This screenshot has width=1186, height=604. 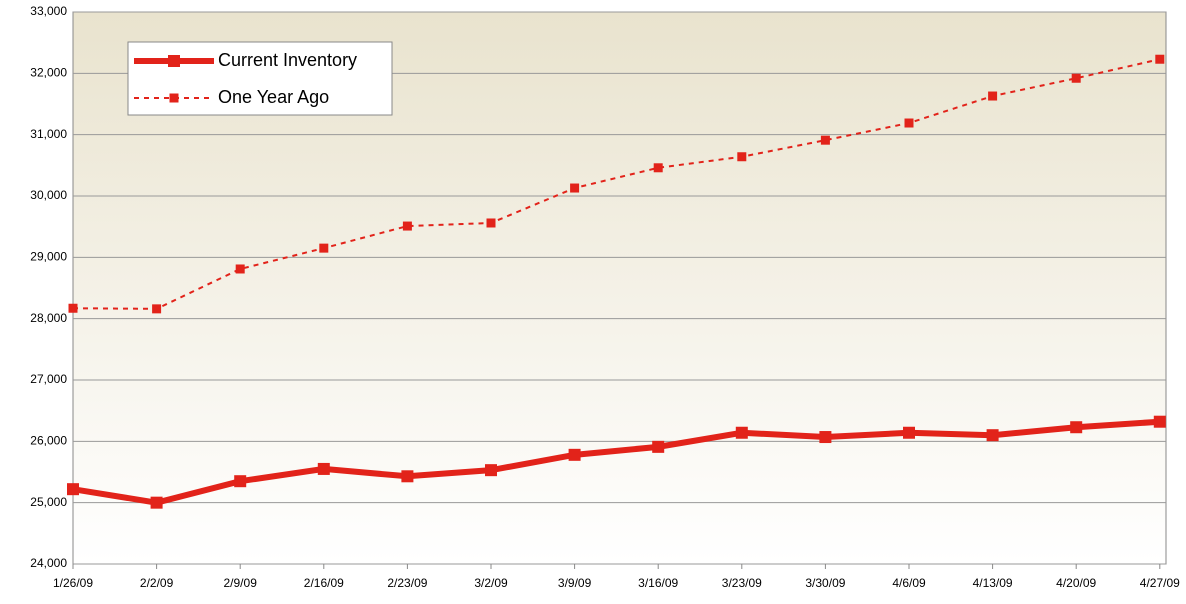 What do you see at coordinates (993, 583) in the screenshot?
I see `x-tick-label: 4/13/09` at bounding box center [993, 583].